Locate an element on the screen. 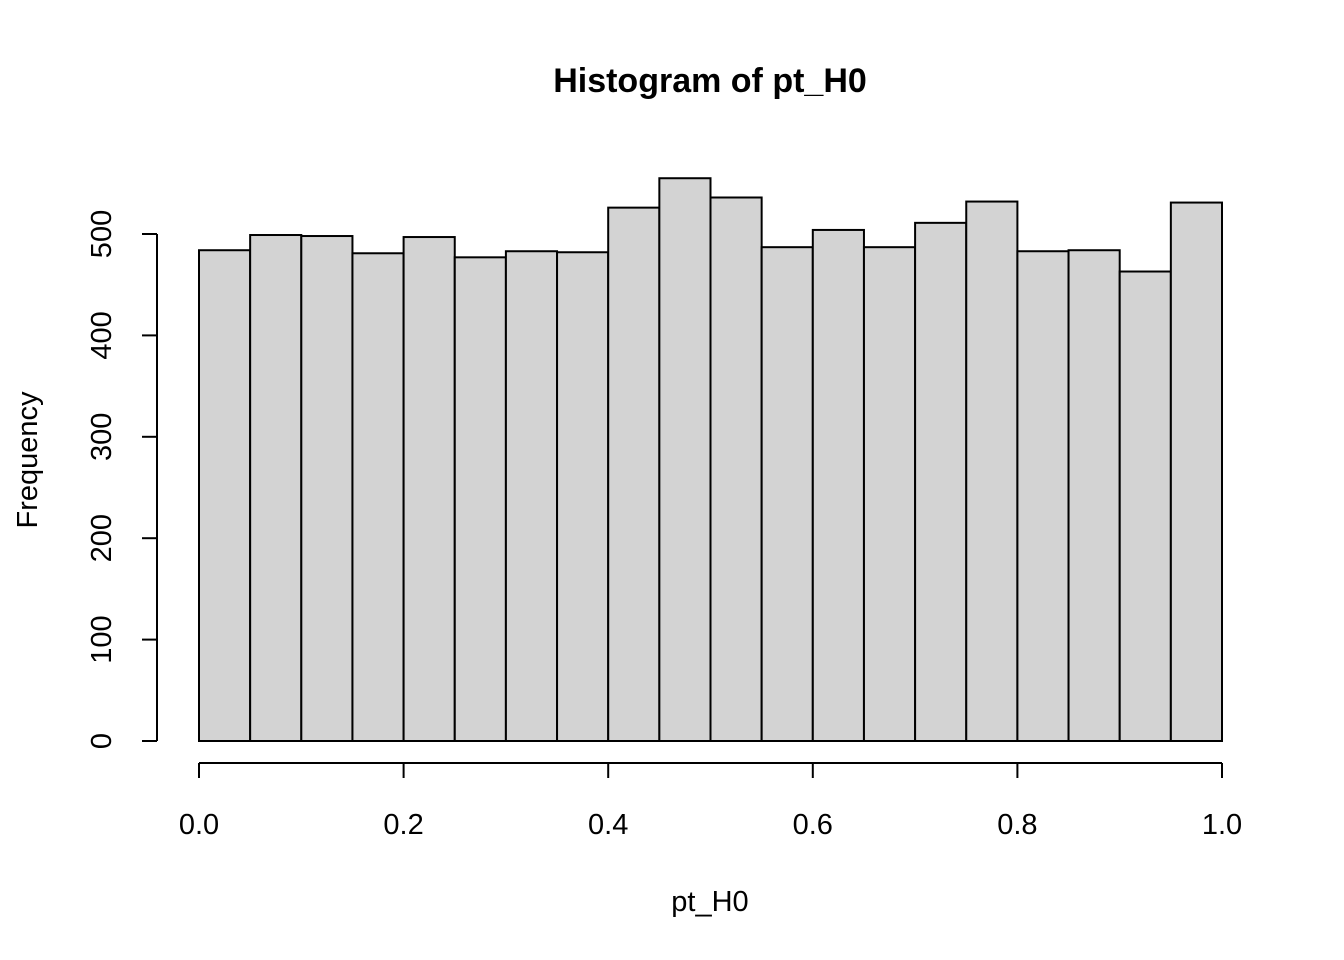 This screenshot has height=960, width=1344. y-tick-label: 300 is located at coordinates (102, 437).